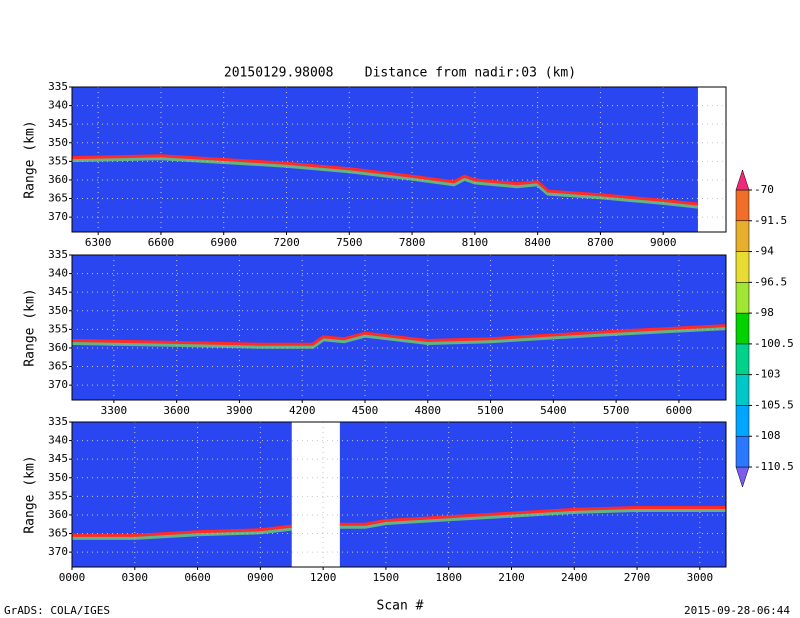 The height and width of the screenshot is (618, 800). I want to click on footer-right: 2015-09-28-06:44, so click(737, 610).